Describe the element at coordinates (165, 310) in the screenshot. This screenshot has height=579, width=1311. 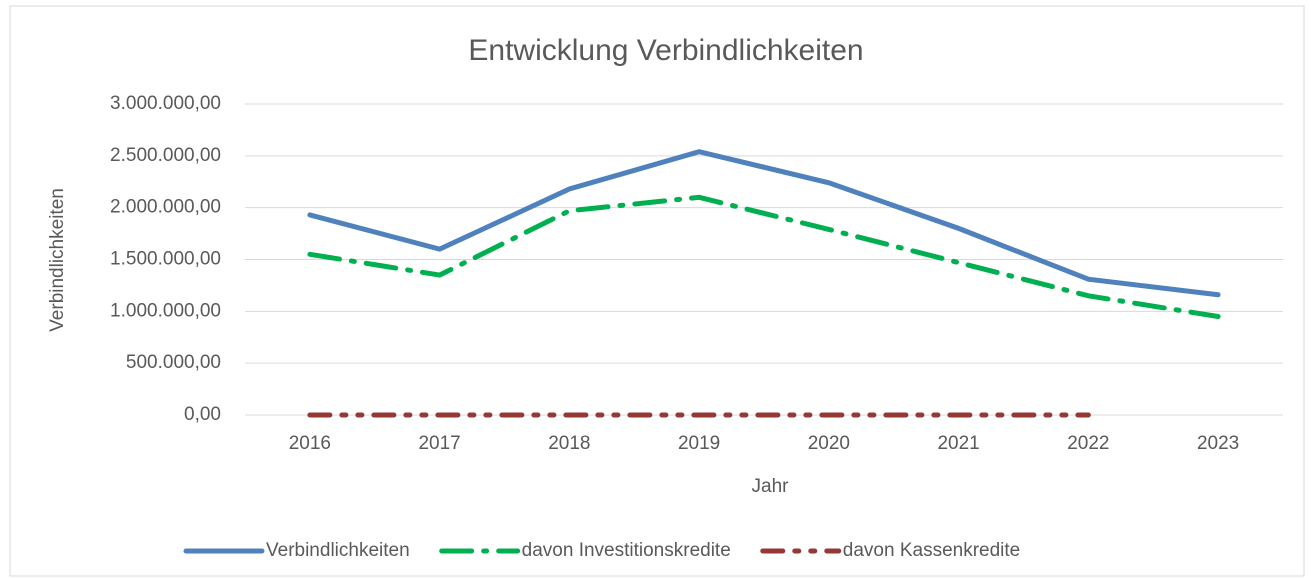
I see `y-tick-label: 1.000.000,00` at that location.